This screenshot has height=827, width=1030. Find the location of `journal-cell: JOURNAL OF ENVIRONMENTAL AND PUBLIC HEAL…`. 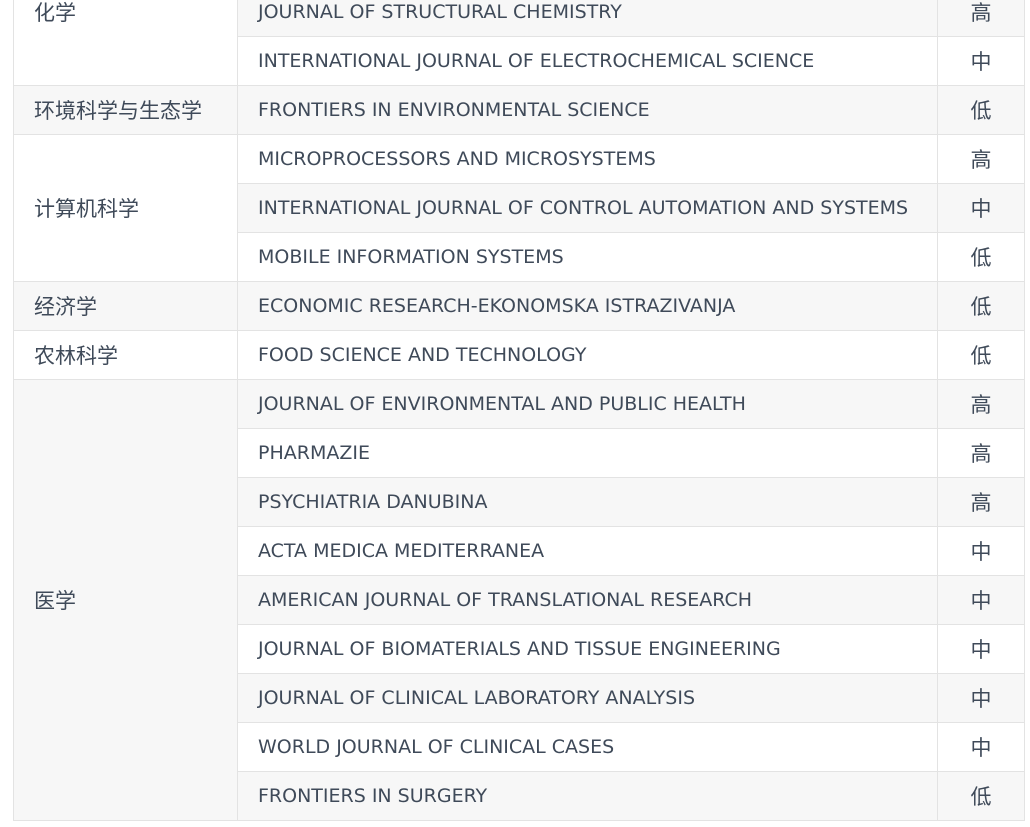

journal-cell: JOURNAL OF ENVIRONMENTAL AND PUBLIC HEAL… is located at coordinates (587, 404).